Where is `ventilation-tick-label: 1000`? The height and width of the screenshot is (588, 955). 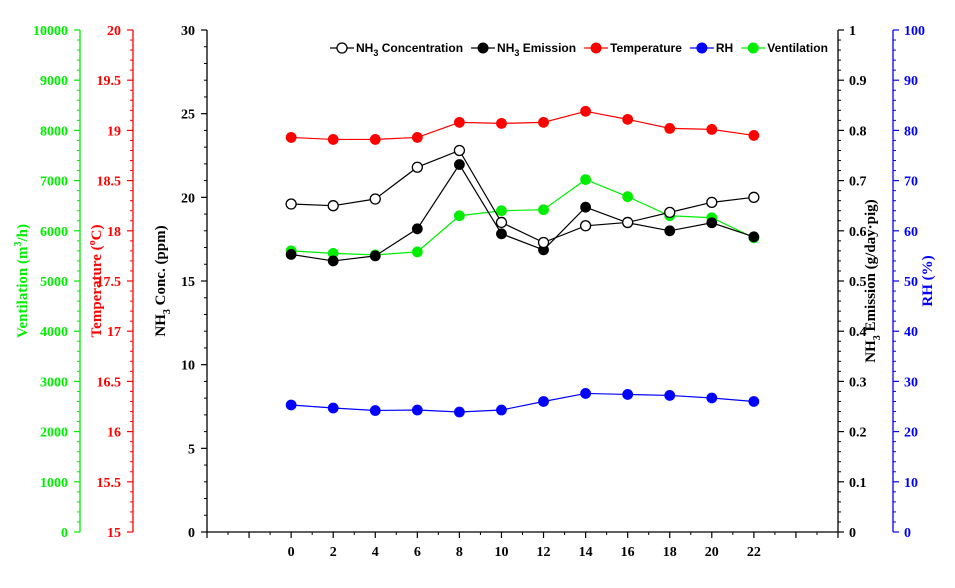
ventilation-tick-label: 1000 is located at coordinates (54, 483).